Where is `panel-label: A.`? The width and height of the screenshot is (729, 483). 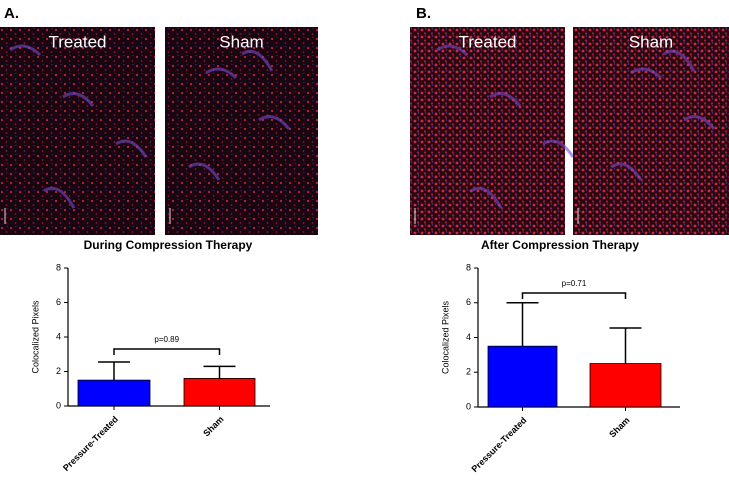
panel-label: A. is located at coordinates (11, 13).